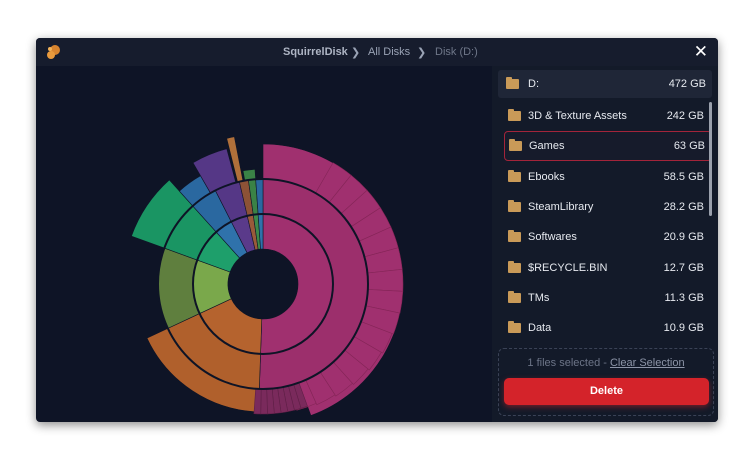 The image size is (756, 462). What do you see at coordinates (552, 237) in the screenshot?
I see `item-name: Softwares` at bounding box center [552, 237].